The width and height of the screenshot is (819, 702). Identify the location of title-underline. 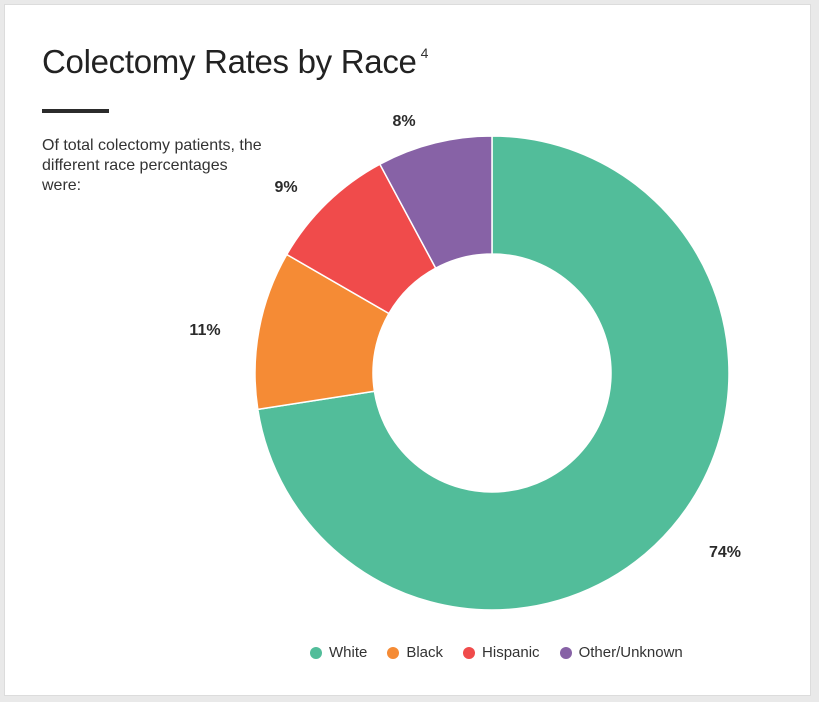
(75, 111).